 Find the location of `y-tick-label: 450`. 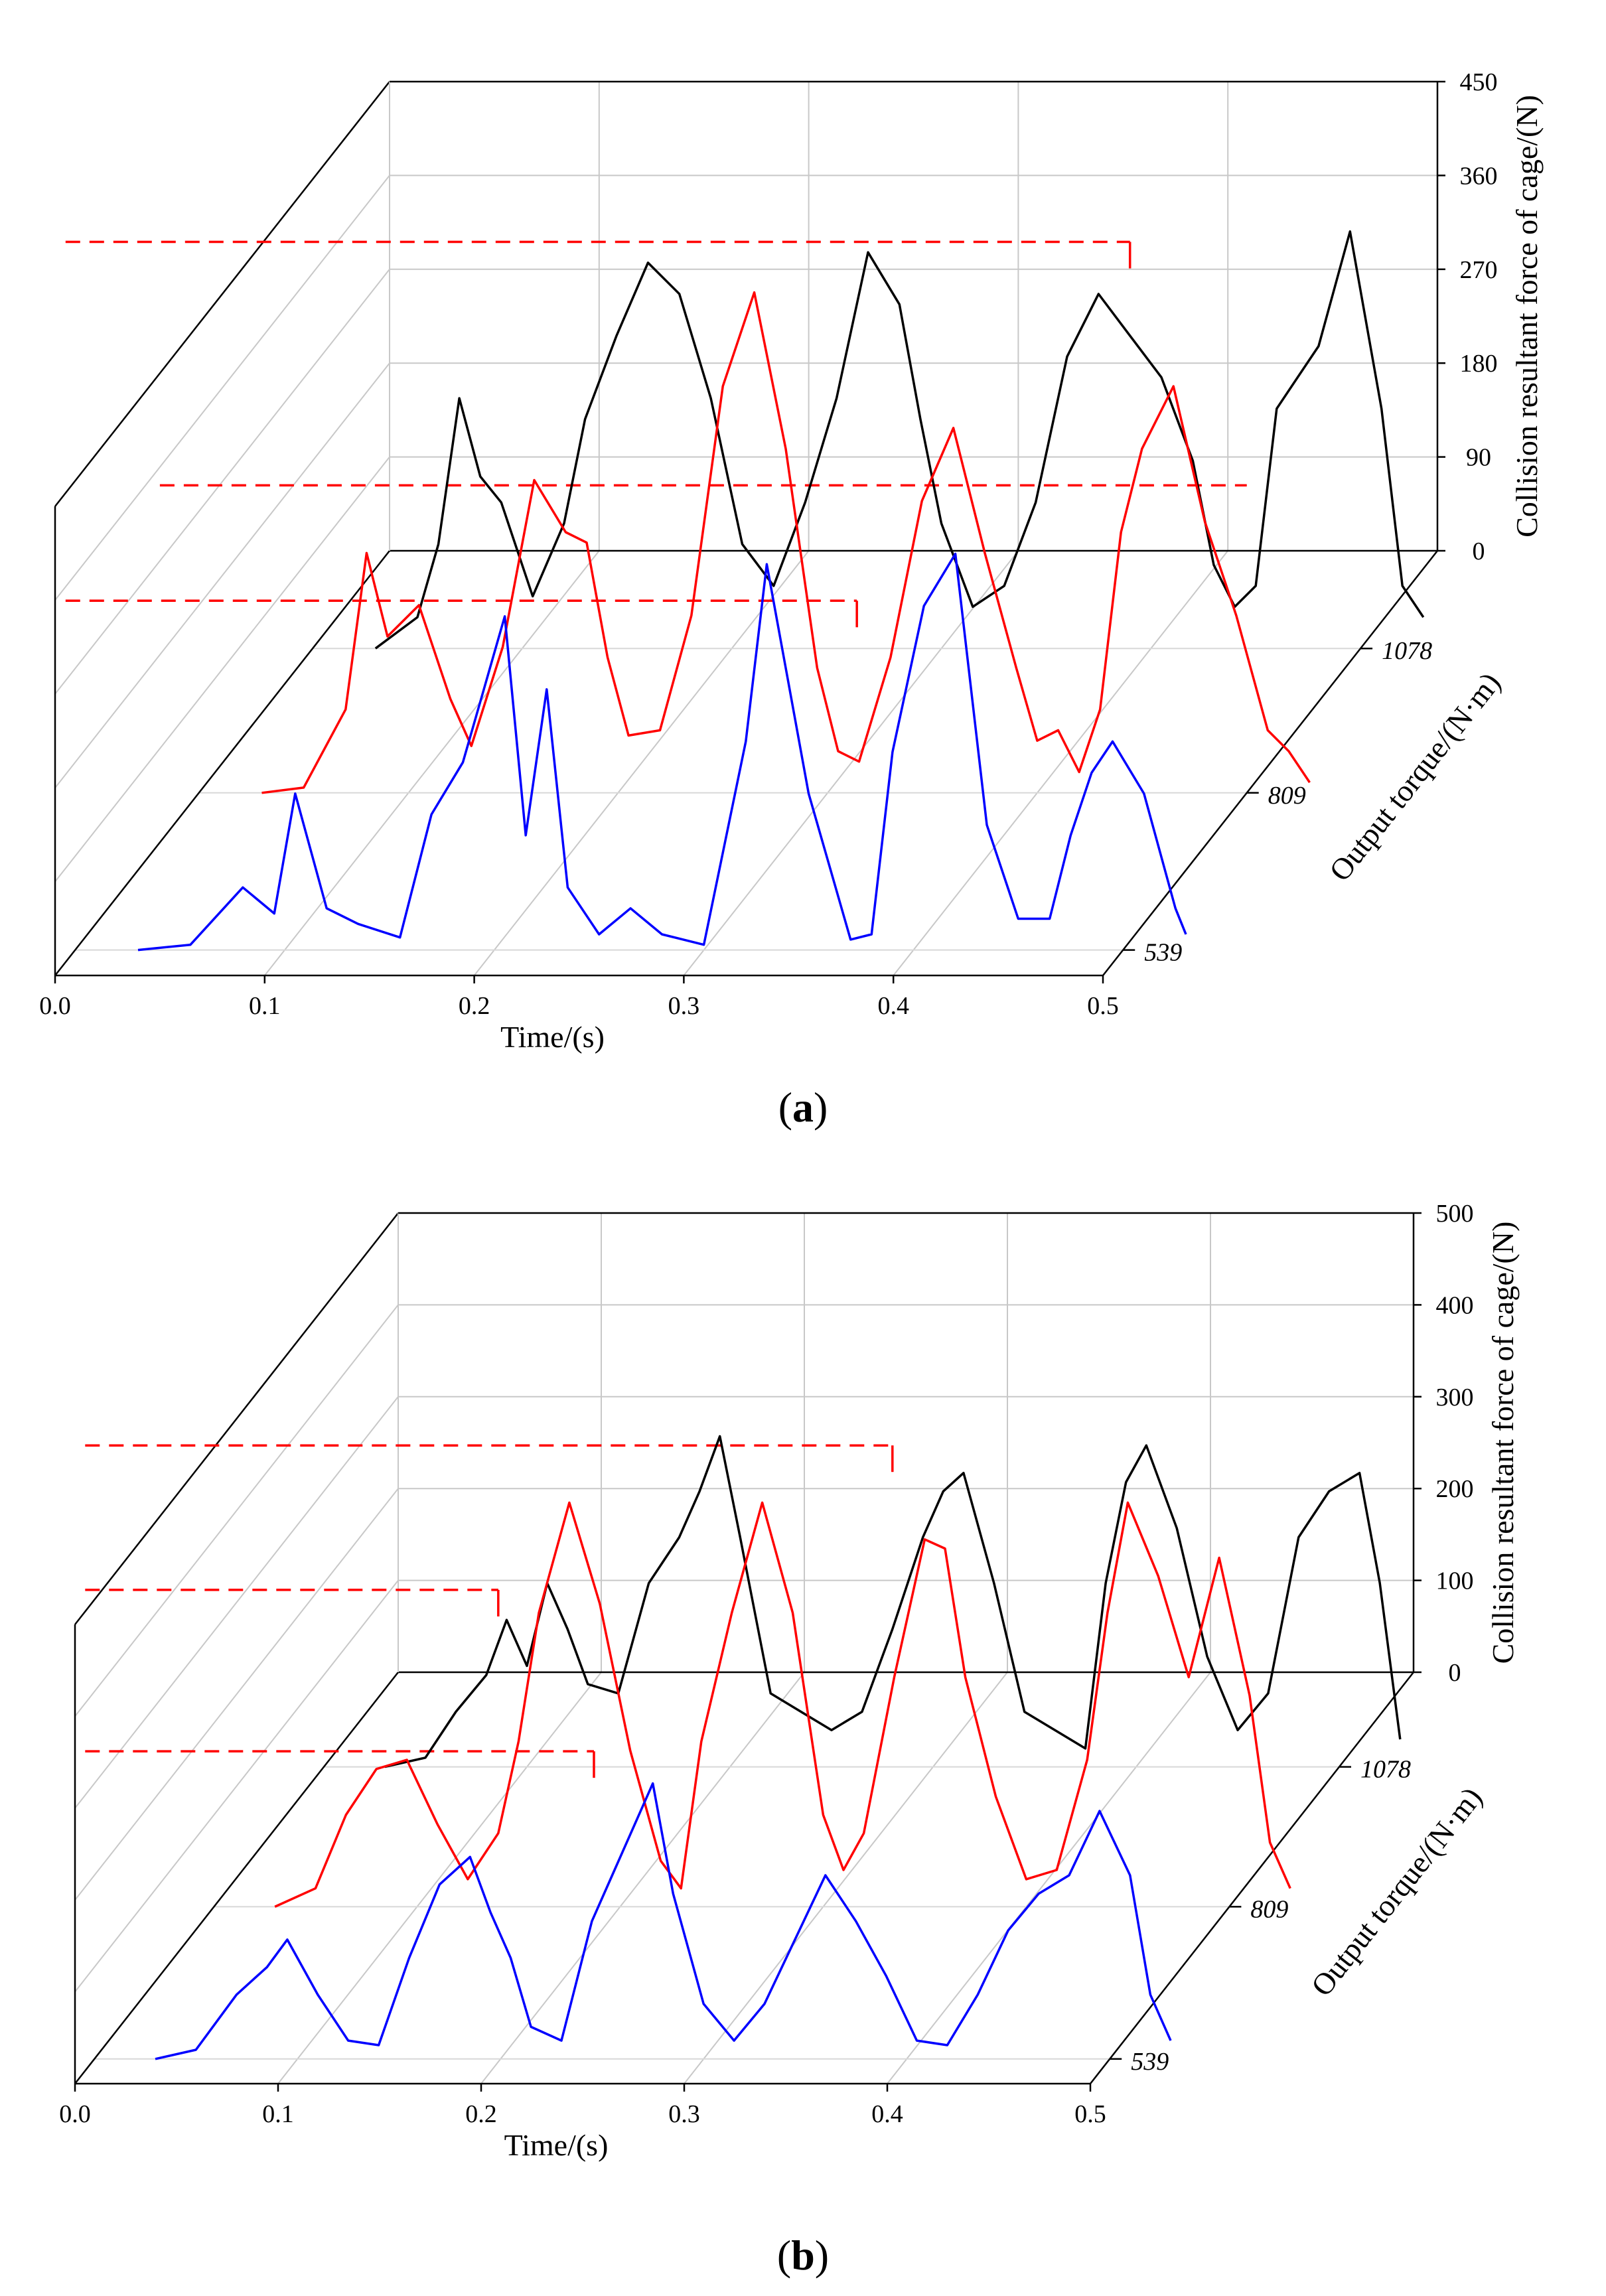

y-tick-label: 450 is located at coordinates (1479, 82).